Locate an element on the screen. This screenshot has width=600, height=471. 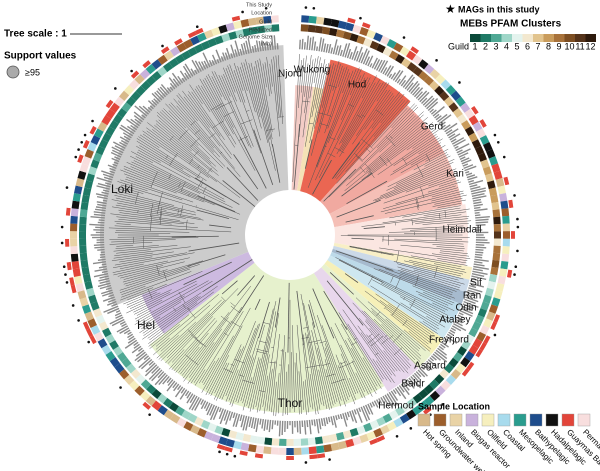
clade-sector is located at coordinates (391, 297).